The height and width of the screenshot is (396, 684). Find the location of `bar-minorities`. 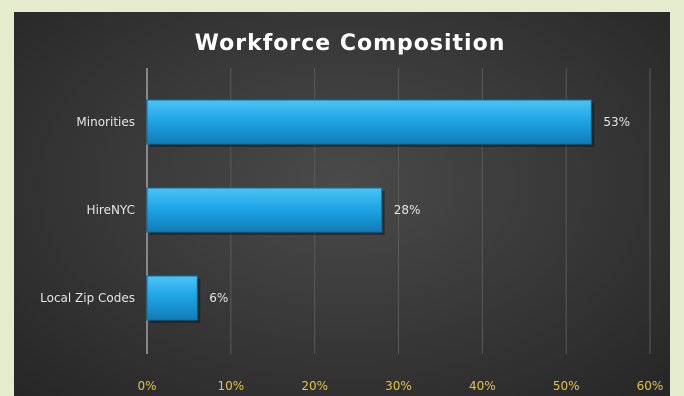

bar-minorities is located at coordinates (369, 122).